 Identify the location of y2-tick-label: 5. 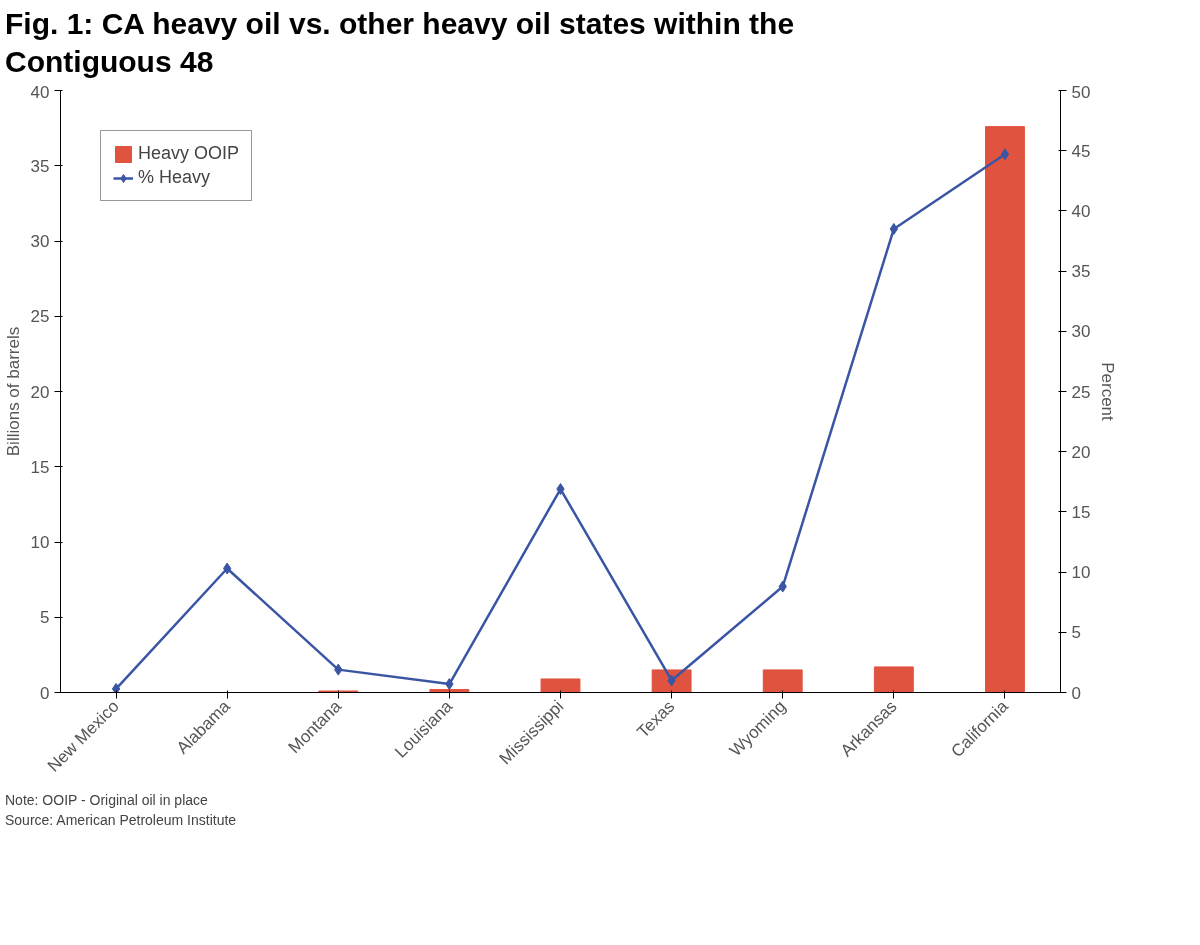
(1076, 633).